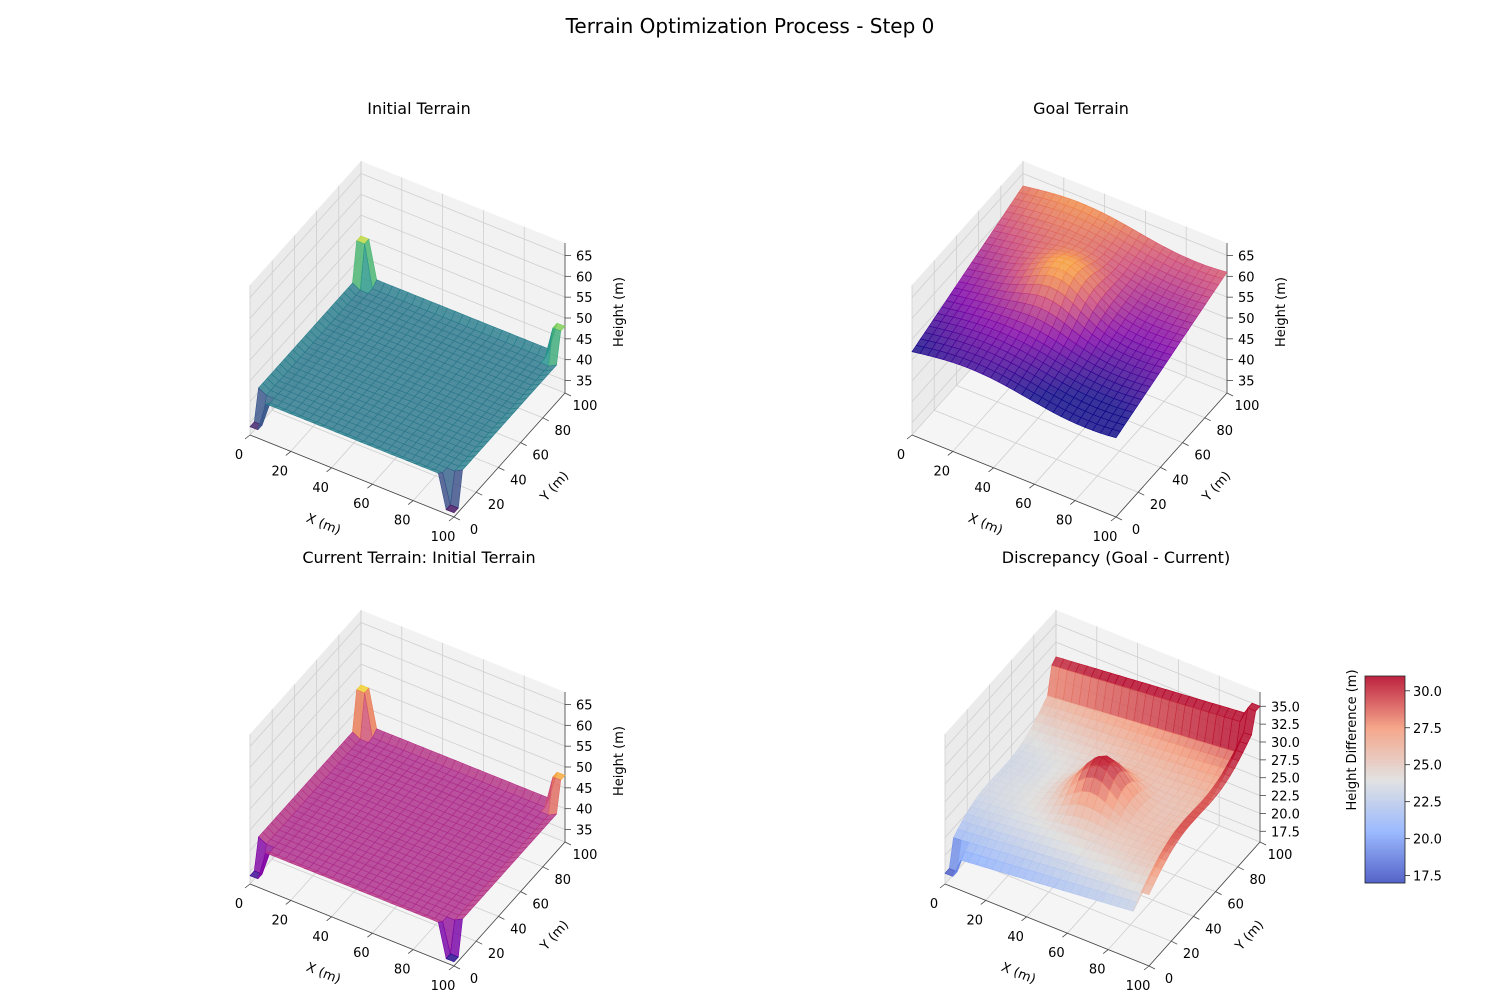 Image resolution: width=1500 pixels, height=1000 pixels. I want to click on z-tick-label: 27.5, so click(1285, 761).